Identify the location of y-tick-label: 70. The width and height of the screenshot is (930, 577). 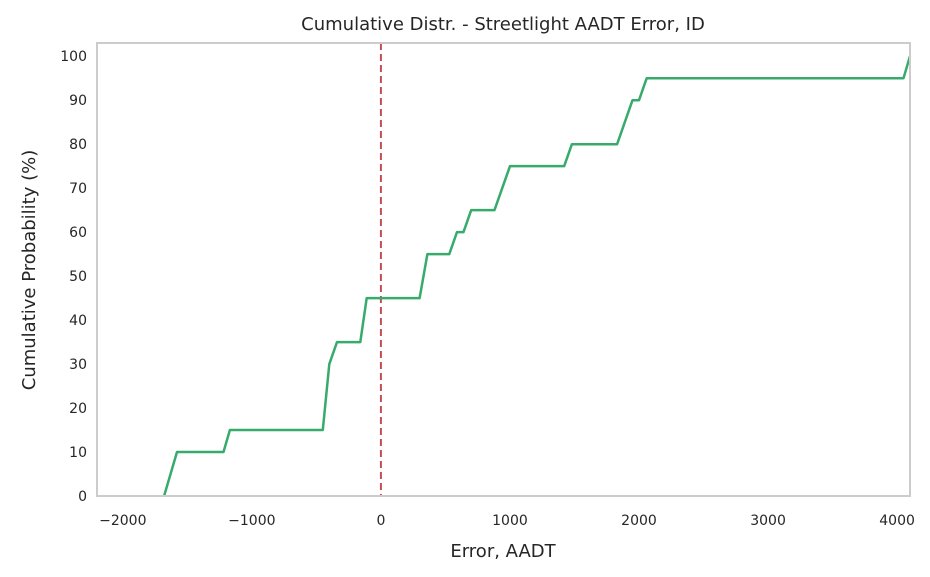
(78, 189).